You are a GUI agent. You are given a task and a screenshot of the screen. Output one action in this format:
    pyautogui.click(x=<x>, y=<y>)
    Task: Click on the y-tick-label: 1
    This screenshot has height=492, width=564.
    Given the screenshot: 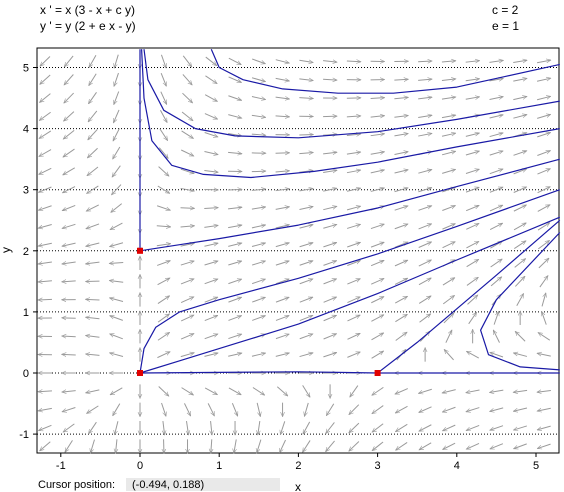 What is the action you would take?
    pyautogui.click(x=26, y=313)
    